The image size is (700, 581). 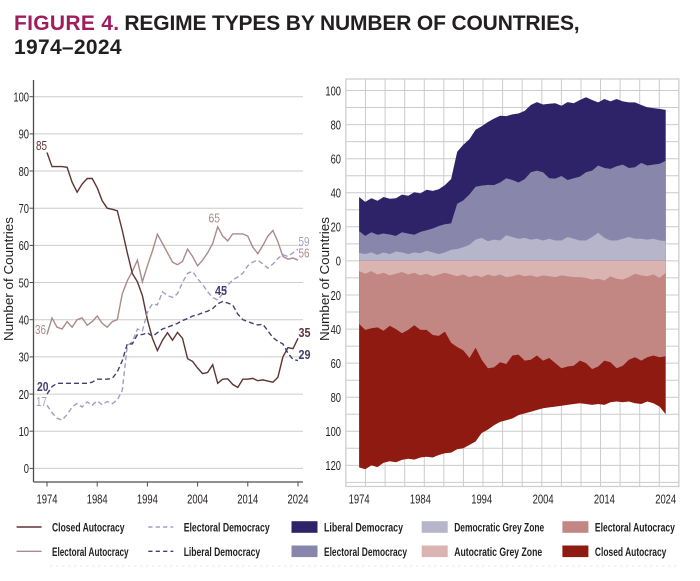 I want to click on svg-text: 90, so click(x=24, y=134).